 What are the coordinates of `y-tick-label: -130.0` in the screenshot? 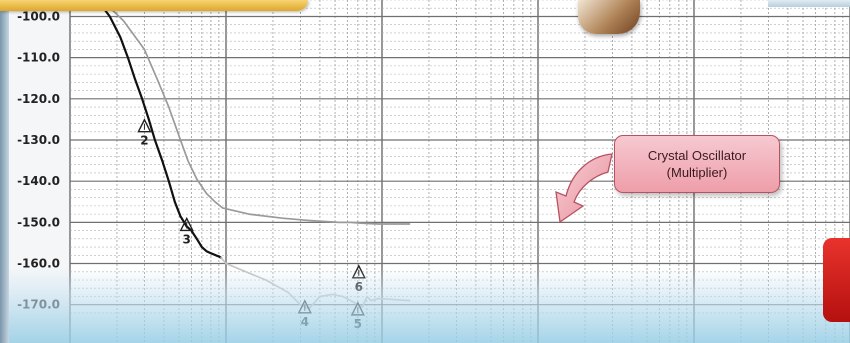 It's located at (38, 140).